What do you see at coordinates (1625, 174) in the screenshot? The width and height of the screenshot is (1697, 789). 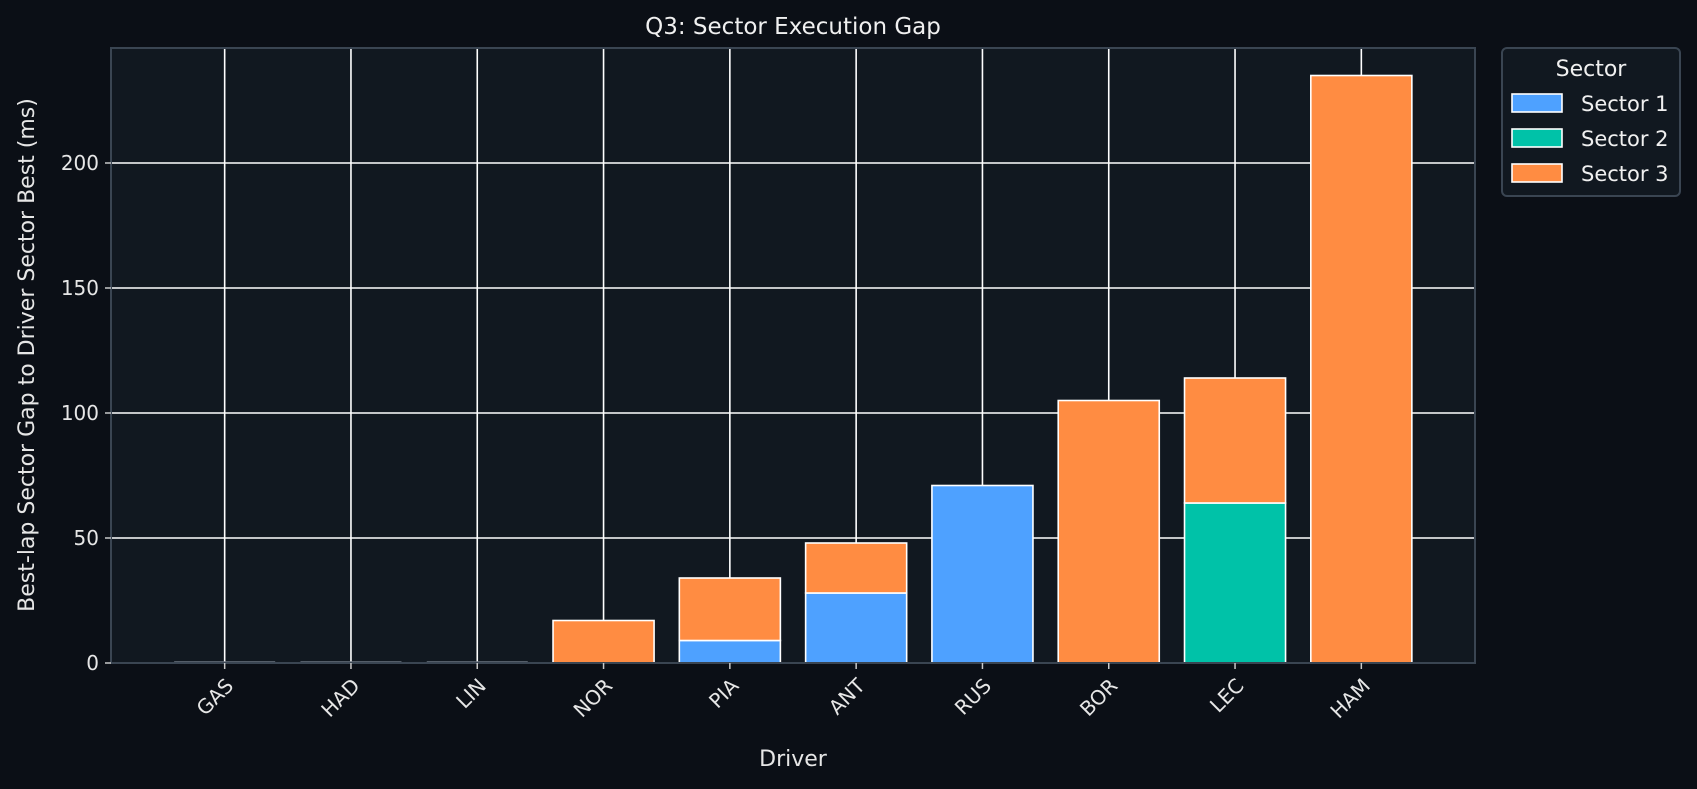 I see `legend-entry-label: Sector 3` at bounding box center [1625, 174].